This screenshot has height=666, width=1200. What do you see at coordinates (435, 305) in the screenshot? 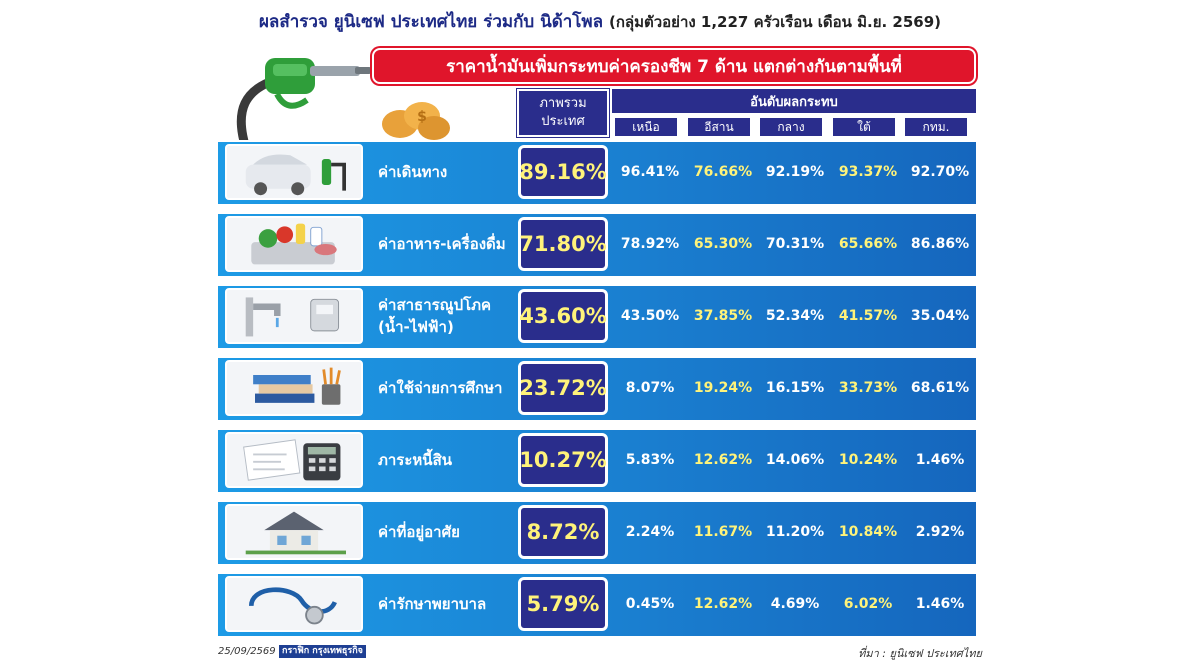
I see `category-label-line1: ค่าสาธารณูปโภค` at bounding box center [435, 305].